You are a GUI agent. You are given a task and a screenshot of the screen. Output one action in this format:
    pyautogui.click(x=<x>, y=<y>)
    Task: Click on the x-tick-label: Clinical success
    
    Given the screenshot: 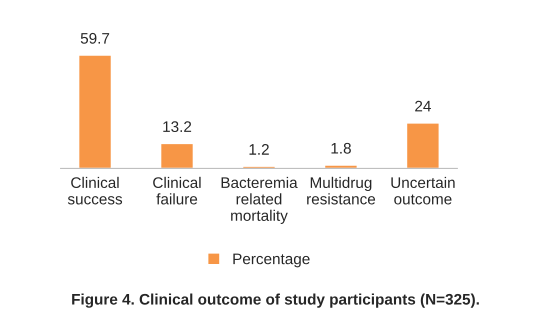 What is the action you would take?
    pyautogui.click(x=95, y=190)
    